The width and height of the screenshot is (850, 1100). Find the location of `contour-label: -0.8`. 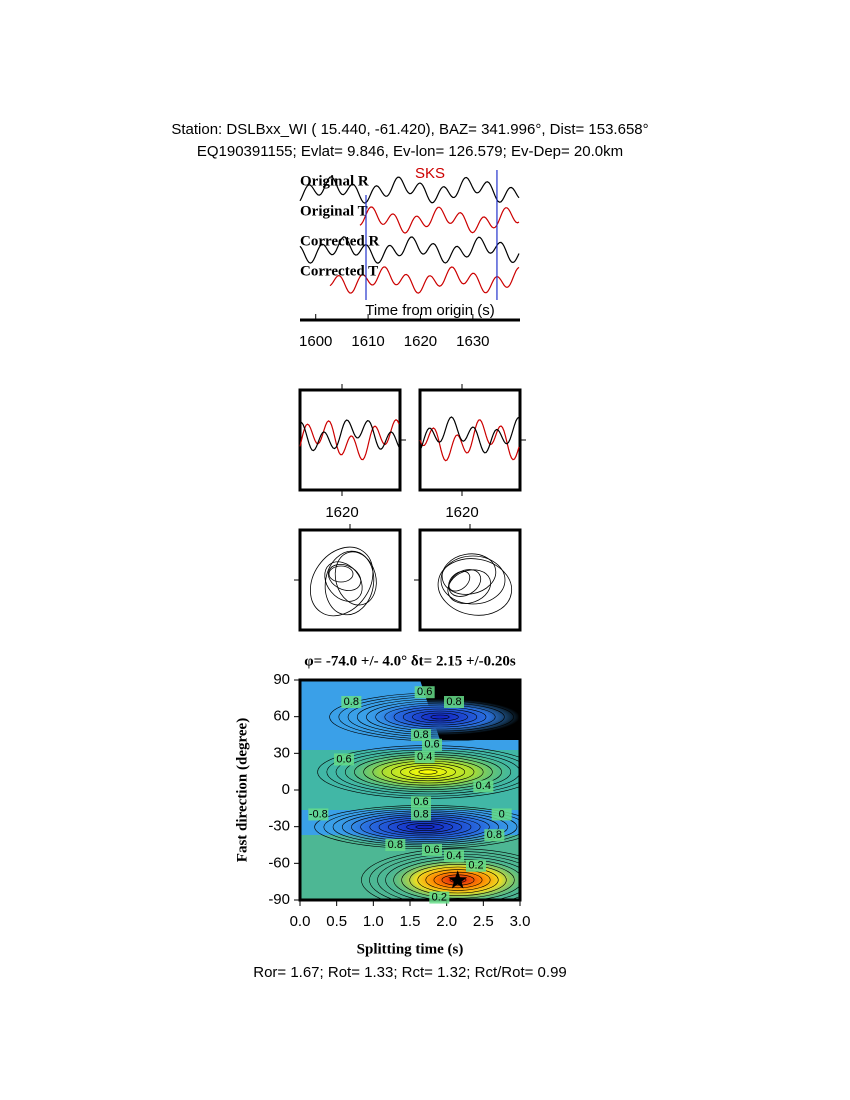

contour-label: -0.8 is located at coordinates (318, 814).